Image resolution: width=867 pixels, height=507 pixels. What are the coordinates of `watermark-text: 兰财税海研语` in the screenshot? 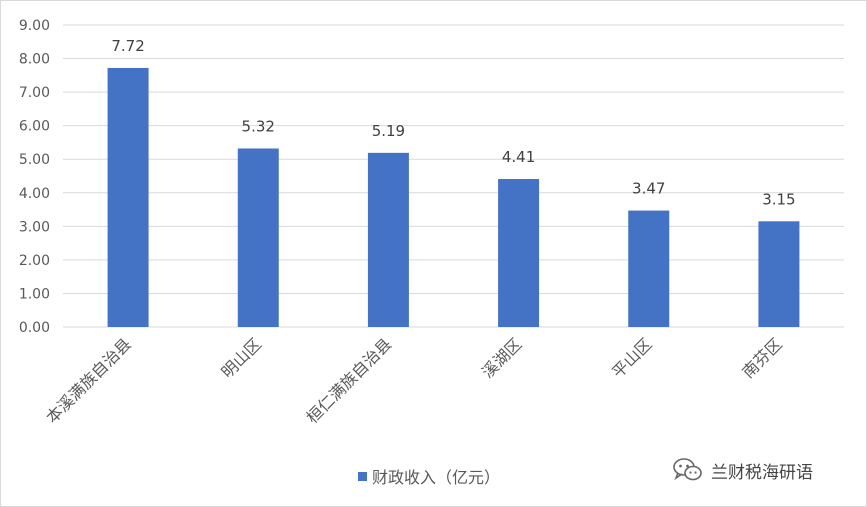 It's located at (762, 472).